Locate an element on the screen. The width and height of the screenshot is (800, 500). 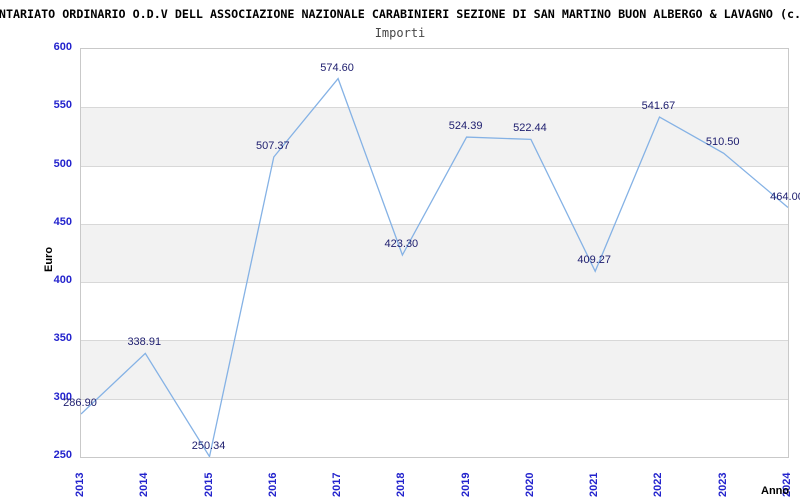
data-point-label: 507.37 is located at coordinates (272, 145).